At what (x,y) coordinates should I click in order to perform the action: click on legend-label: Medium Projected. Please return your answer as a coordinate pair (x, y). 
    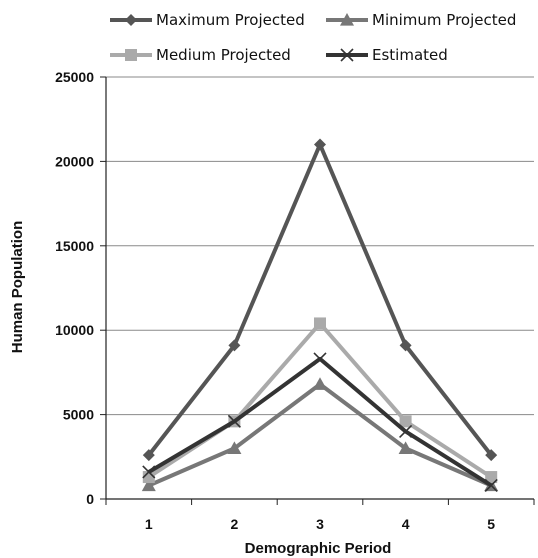
    Looking at the image, I should click on (223, 55).